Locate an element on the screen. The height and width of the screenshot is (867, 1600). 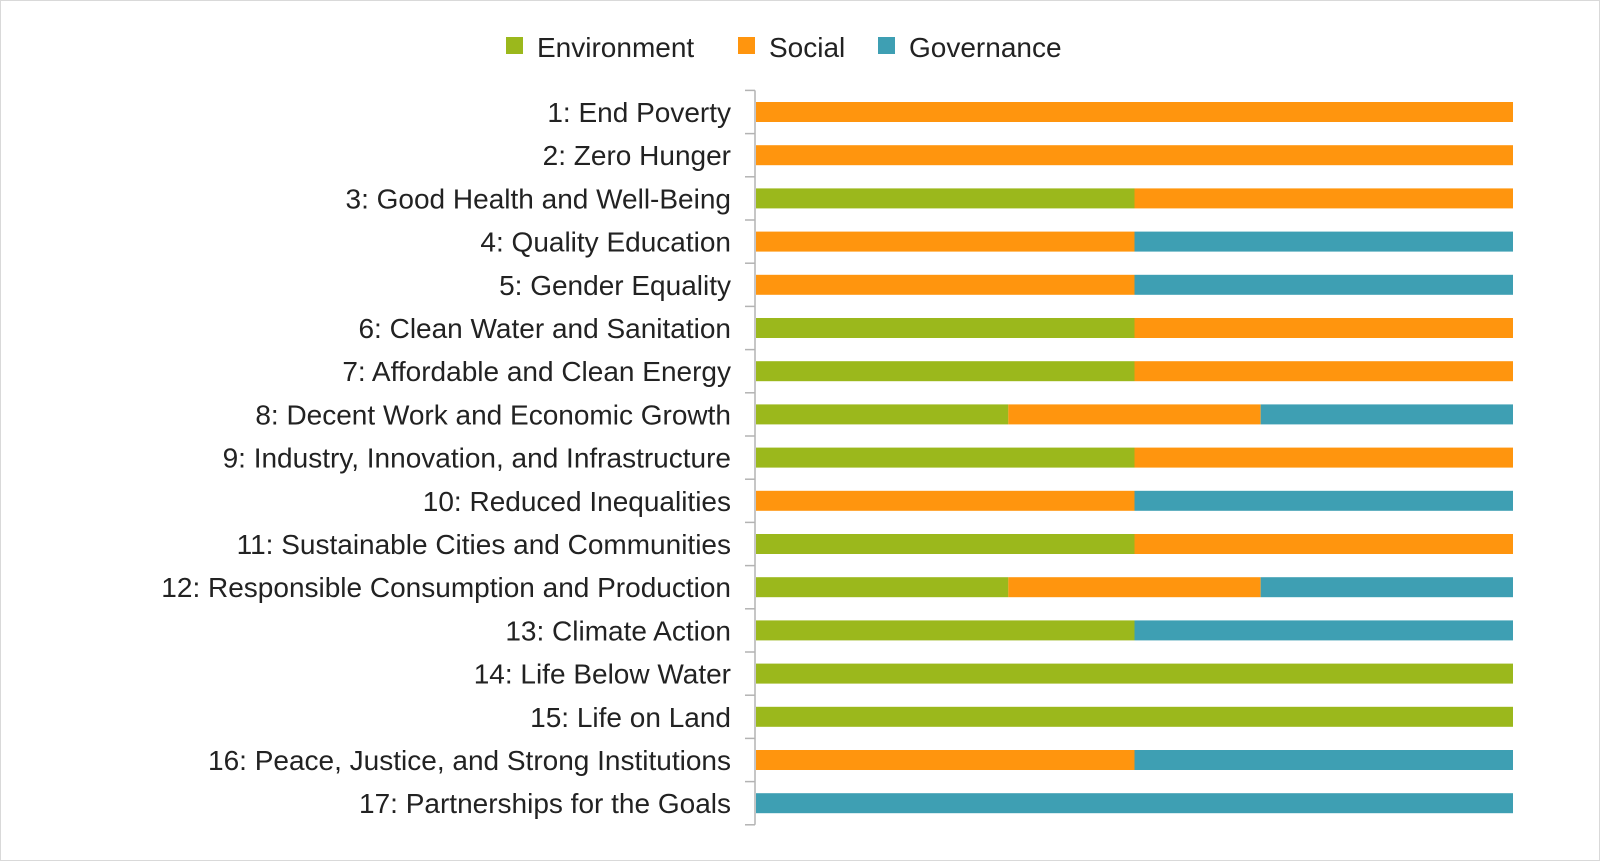
category-label-1: 1: End Poverty is located at coordinates (639, 112).